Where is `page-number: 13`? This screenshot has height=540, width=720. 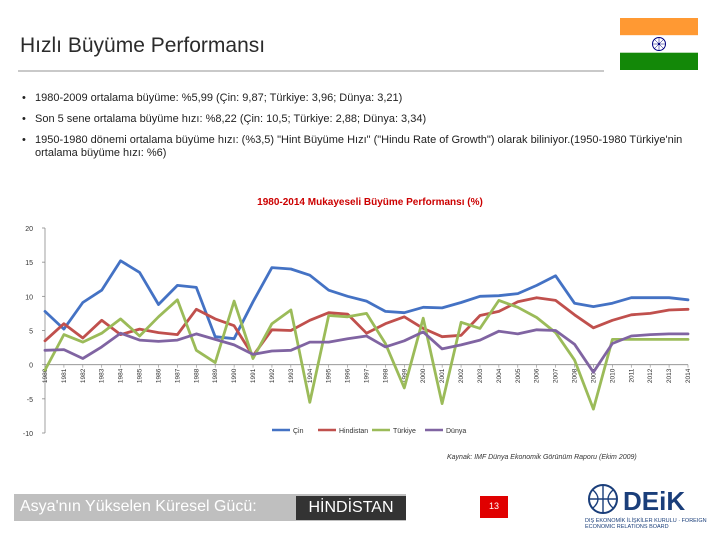 page-number: 13 is located at coordinates (494, 507).